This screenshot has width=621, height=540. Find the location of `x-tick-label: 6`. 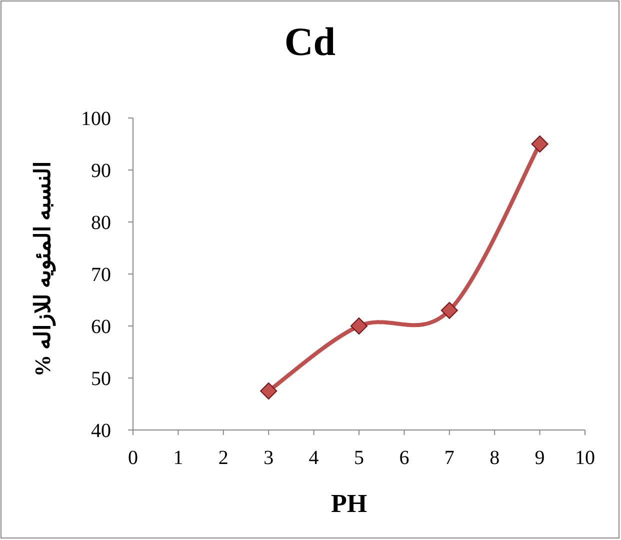

x-tick-label: 6 is located at coordinates (404, 458).